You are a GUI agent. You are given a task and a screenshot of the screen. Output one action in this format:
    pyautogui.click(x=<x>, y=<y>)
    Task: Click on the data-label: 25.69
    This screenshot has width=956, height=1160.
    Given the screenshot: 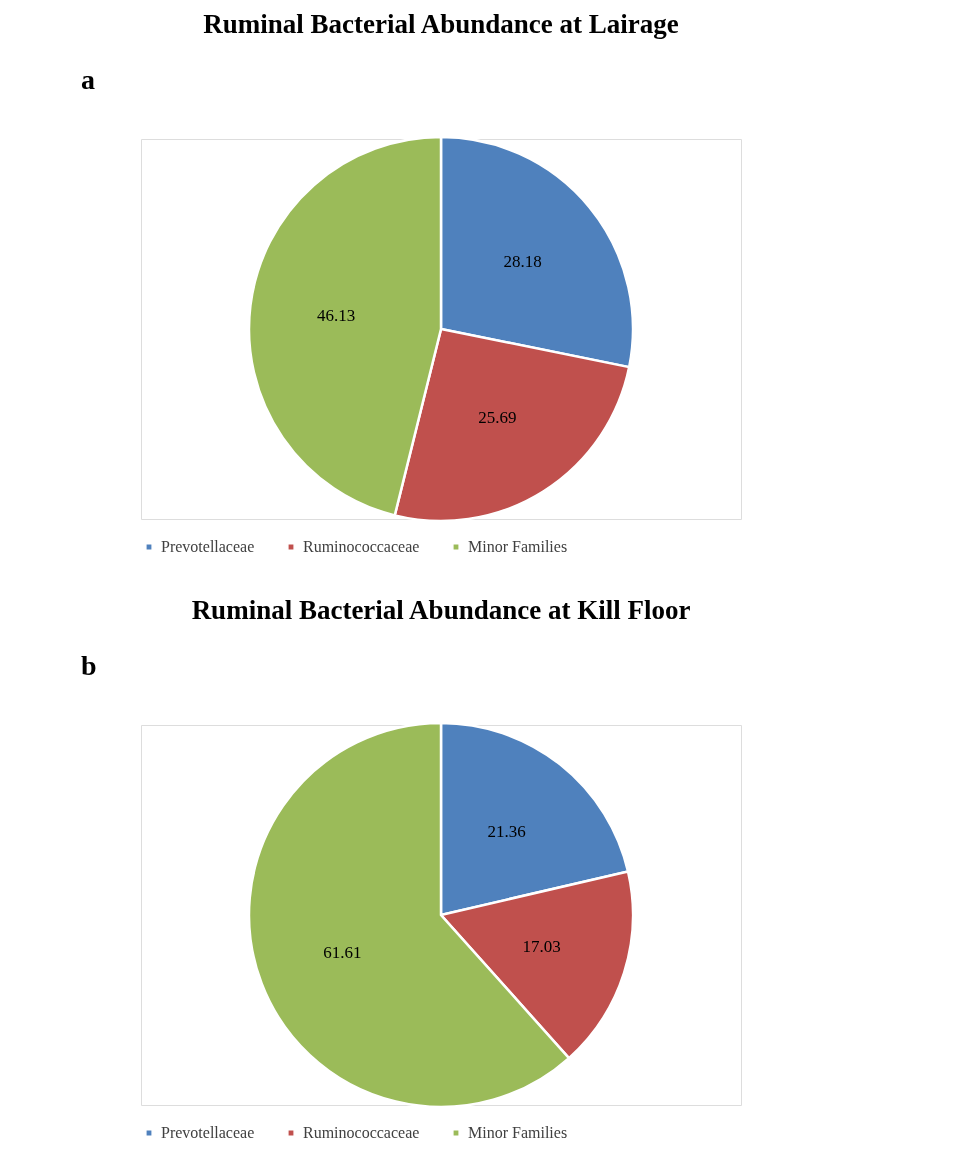 What is the action you would take?
    pyautogui.click(x=497, y=418)
    